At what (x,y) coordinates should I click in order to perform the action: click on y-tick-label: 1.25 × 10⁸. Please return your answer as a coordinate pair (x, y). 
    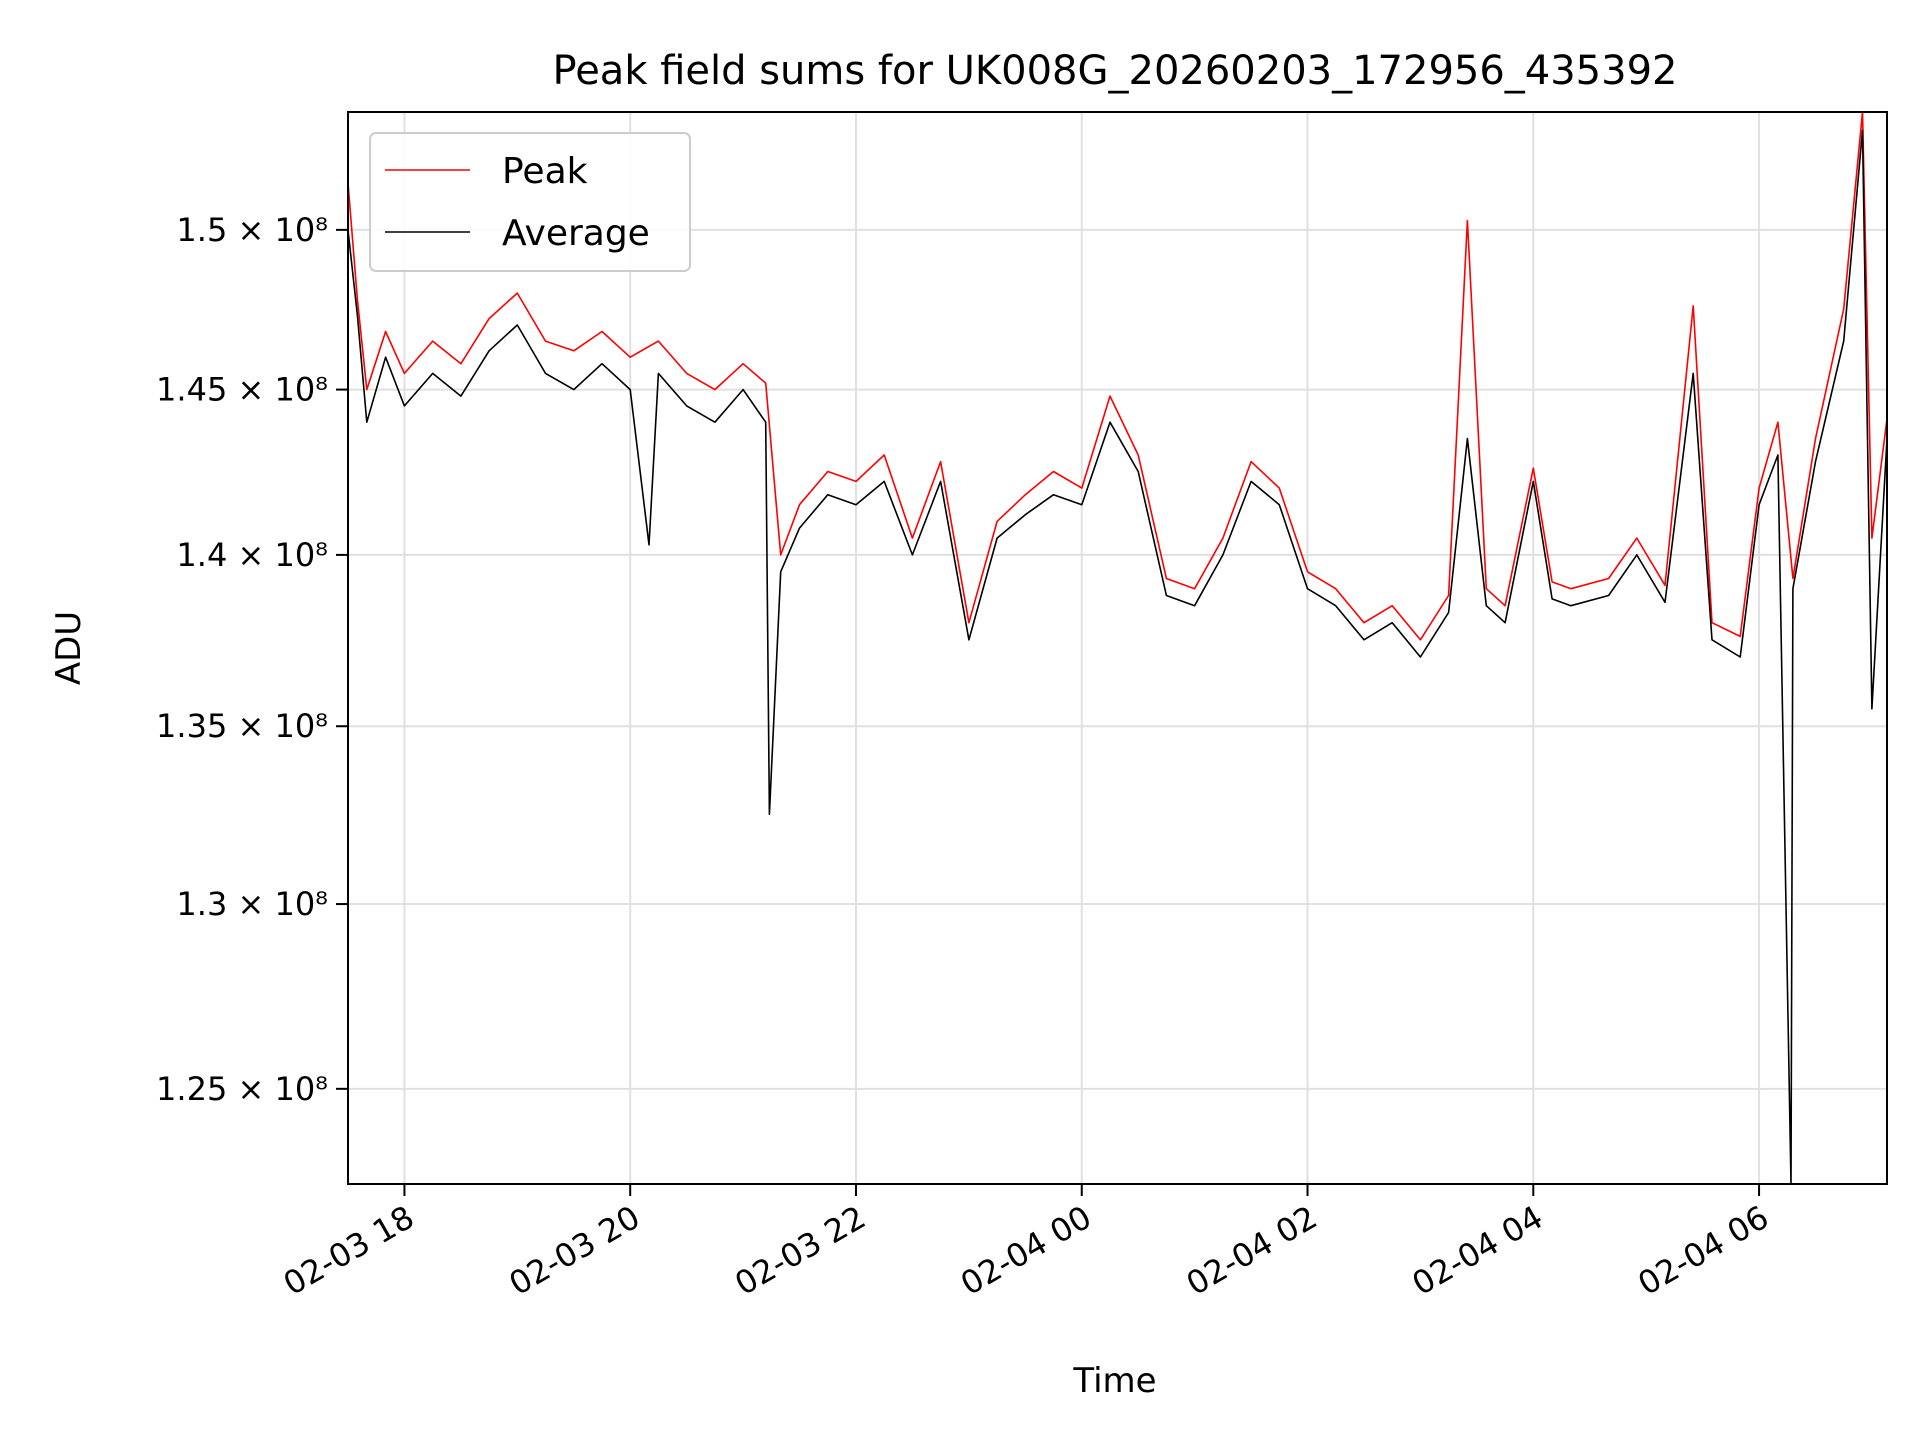
    Looking at the image, I should click on (242, 1089).